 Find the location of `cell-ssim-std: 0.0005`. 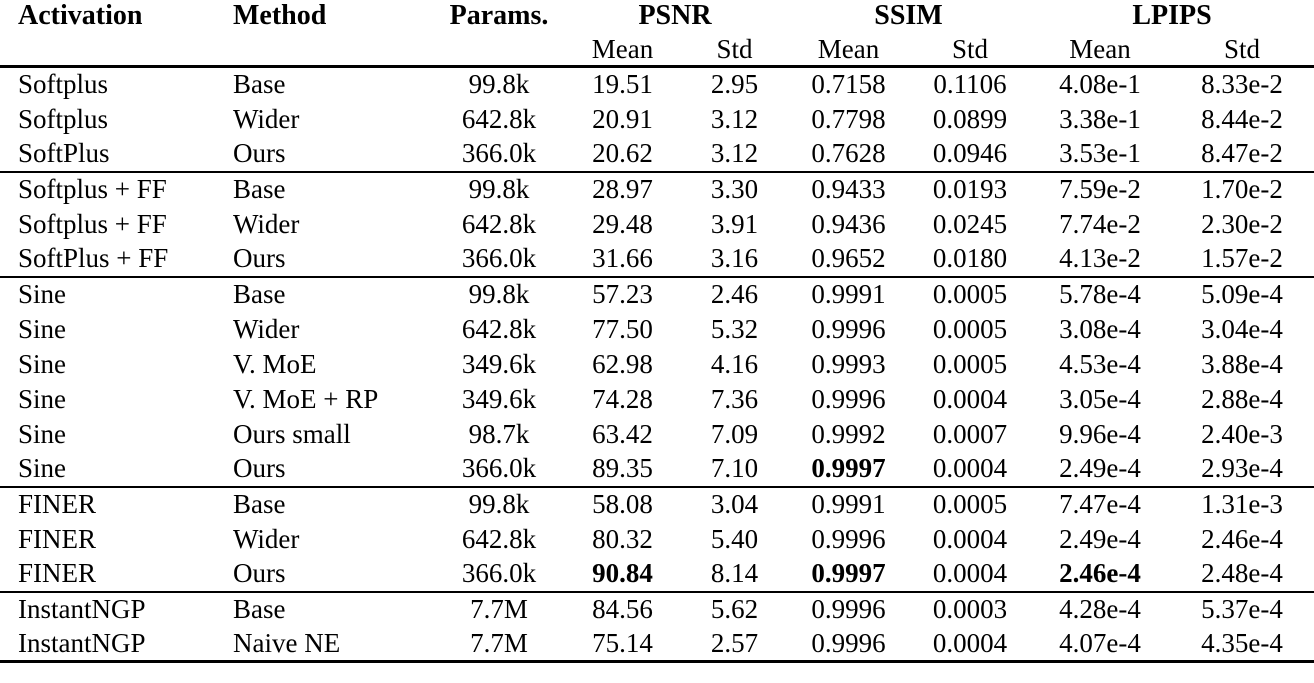

cell-ssim-std: 0.0005 is located at coordinates (970, 293).